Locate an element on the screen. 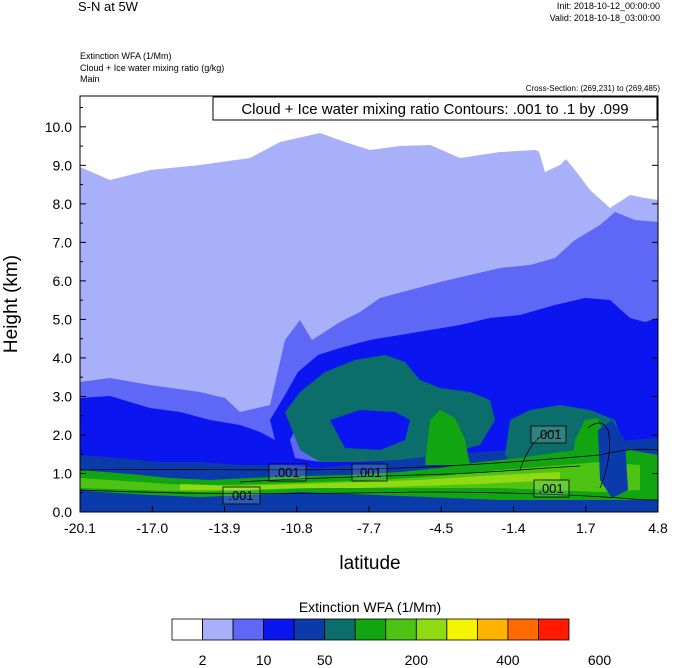 This screenshot has width=674, height=668. y-tick-label: 2.0 is located at coordinates (63, 435).